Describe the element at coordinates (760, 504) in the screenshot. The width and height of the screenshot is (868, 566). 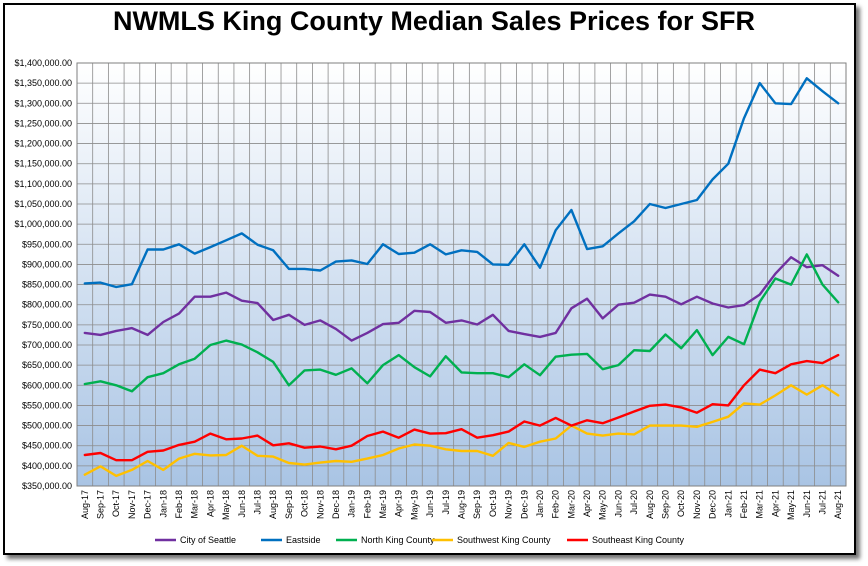
I see `x-tick-label: Mar-21` at that location.